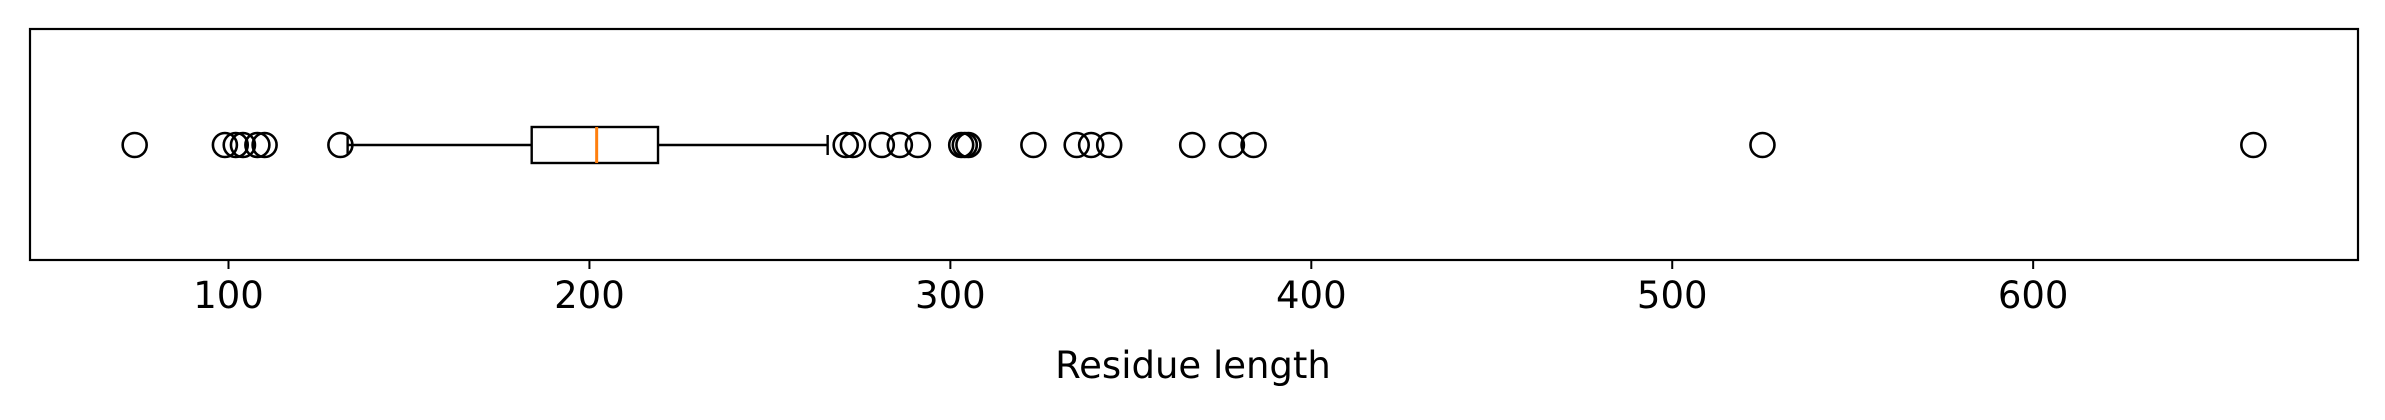  What do you see at coordinates (589, 295) in the screenshot?
I see `x-tick-label-1: 200` at bounding box center [589, 295].